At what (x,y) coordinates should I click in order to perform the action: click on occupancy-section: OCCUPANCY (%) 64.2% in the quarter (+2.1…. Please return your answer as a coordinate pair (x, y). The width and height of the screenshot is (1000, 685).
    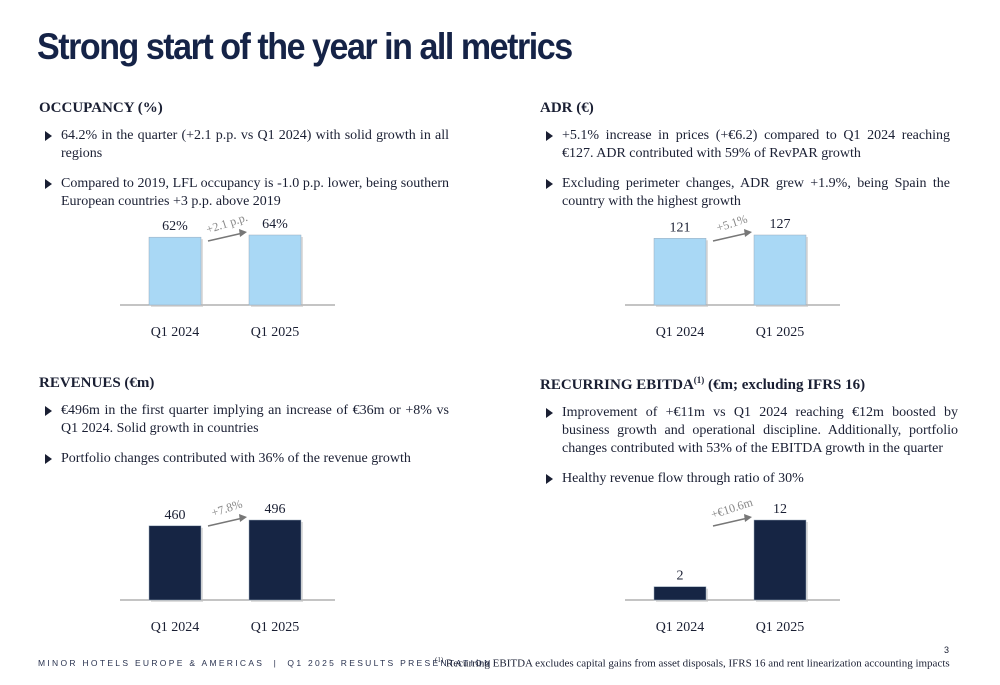
    Looking at the image, I should click on (244, 161).